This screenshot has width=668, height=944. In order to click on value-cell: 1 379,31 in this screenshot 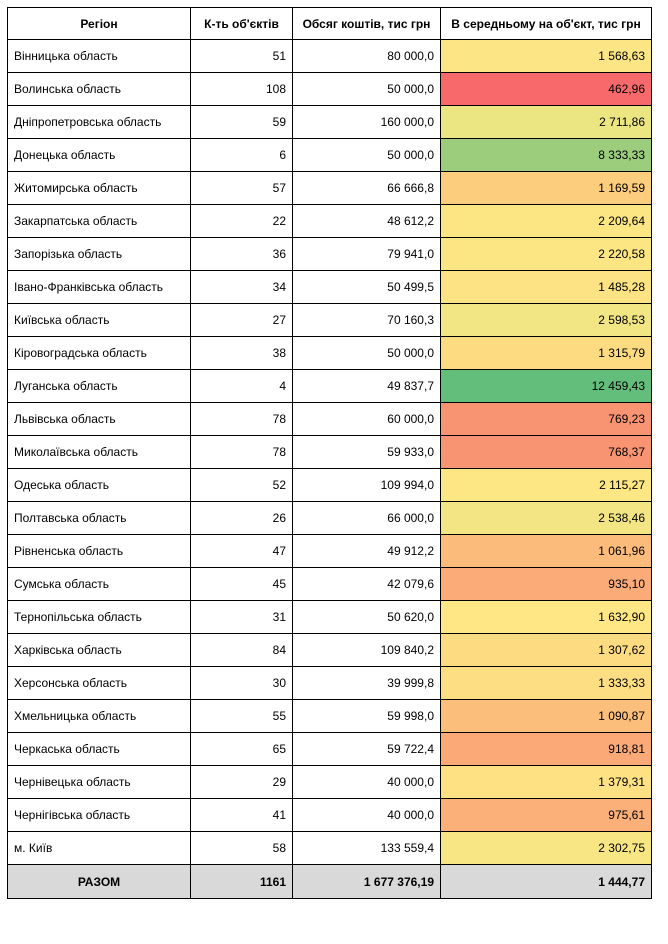, I will do `click(546, 782)`.